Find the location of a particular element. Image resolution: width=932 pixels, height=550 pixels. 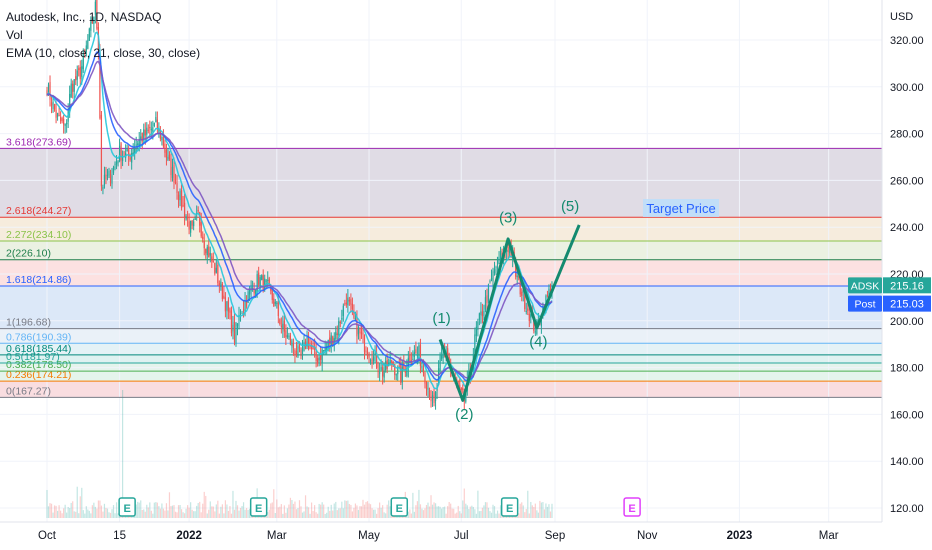

earnings-label: E is located at coordinates (631, 509).